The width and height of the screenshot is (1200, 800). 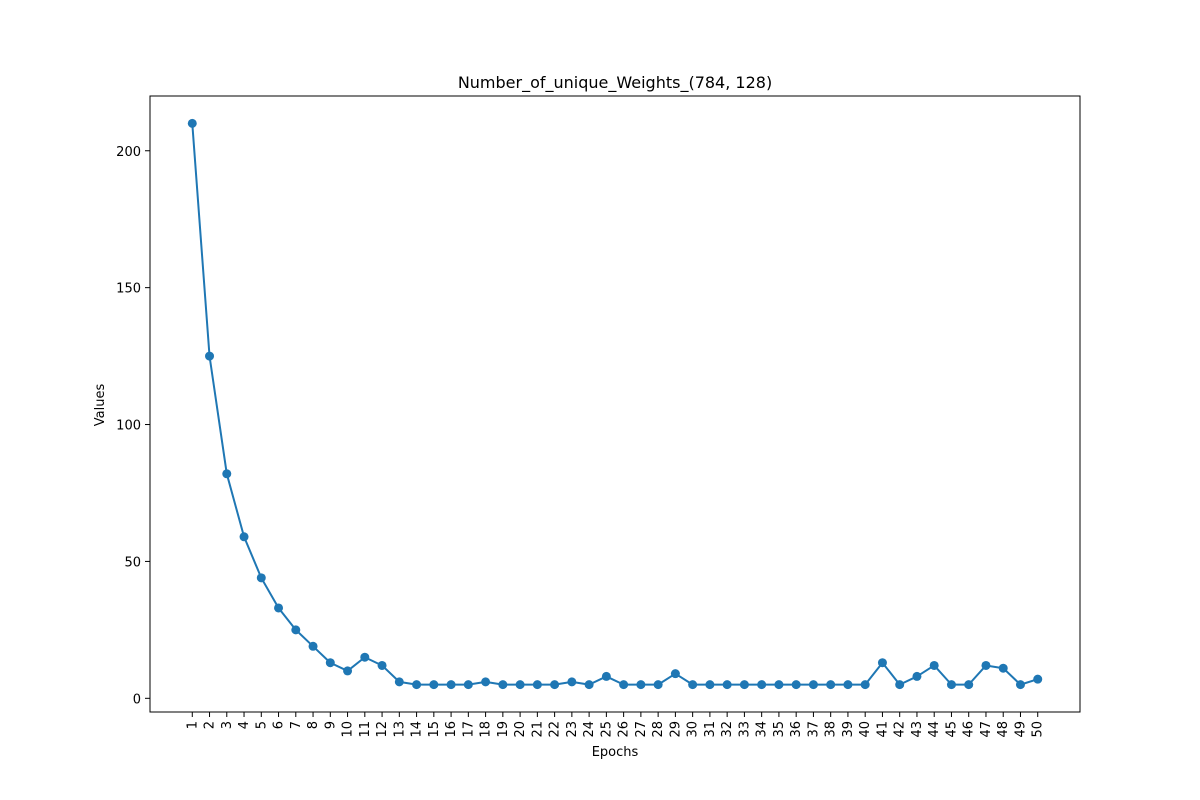 What do you see at coordinates (417, 729) in the screenshot?
I see `x-tick-label: 14` at bounding box center [417, 729].